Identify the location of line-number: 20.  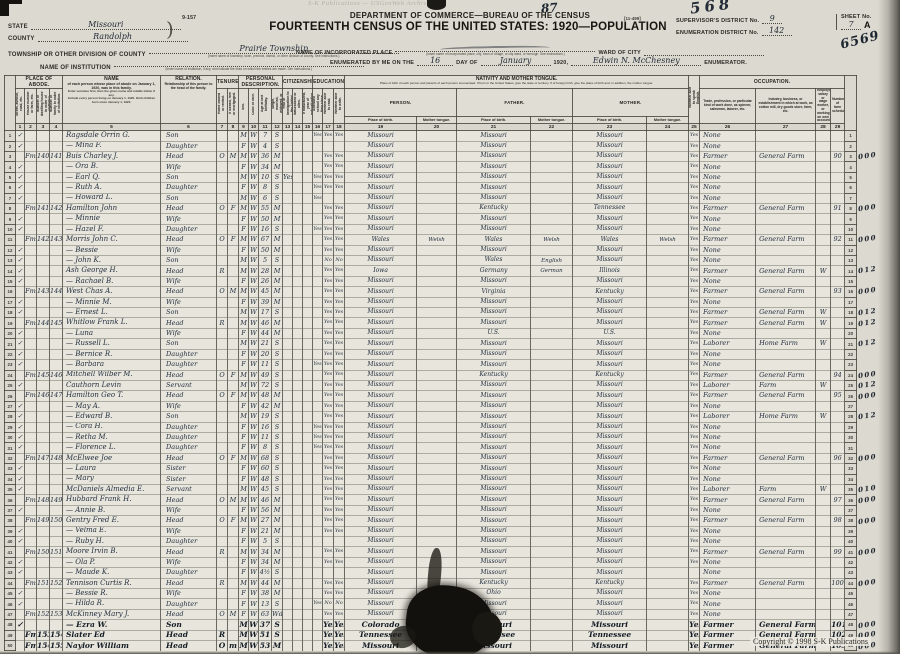
(10, 333).